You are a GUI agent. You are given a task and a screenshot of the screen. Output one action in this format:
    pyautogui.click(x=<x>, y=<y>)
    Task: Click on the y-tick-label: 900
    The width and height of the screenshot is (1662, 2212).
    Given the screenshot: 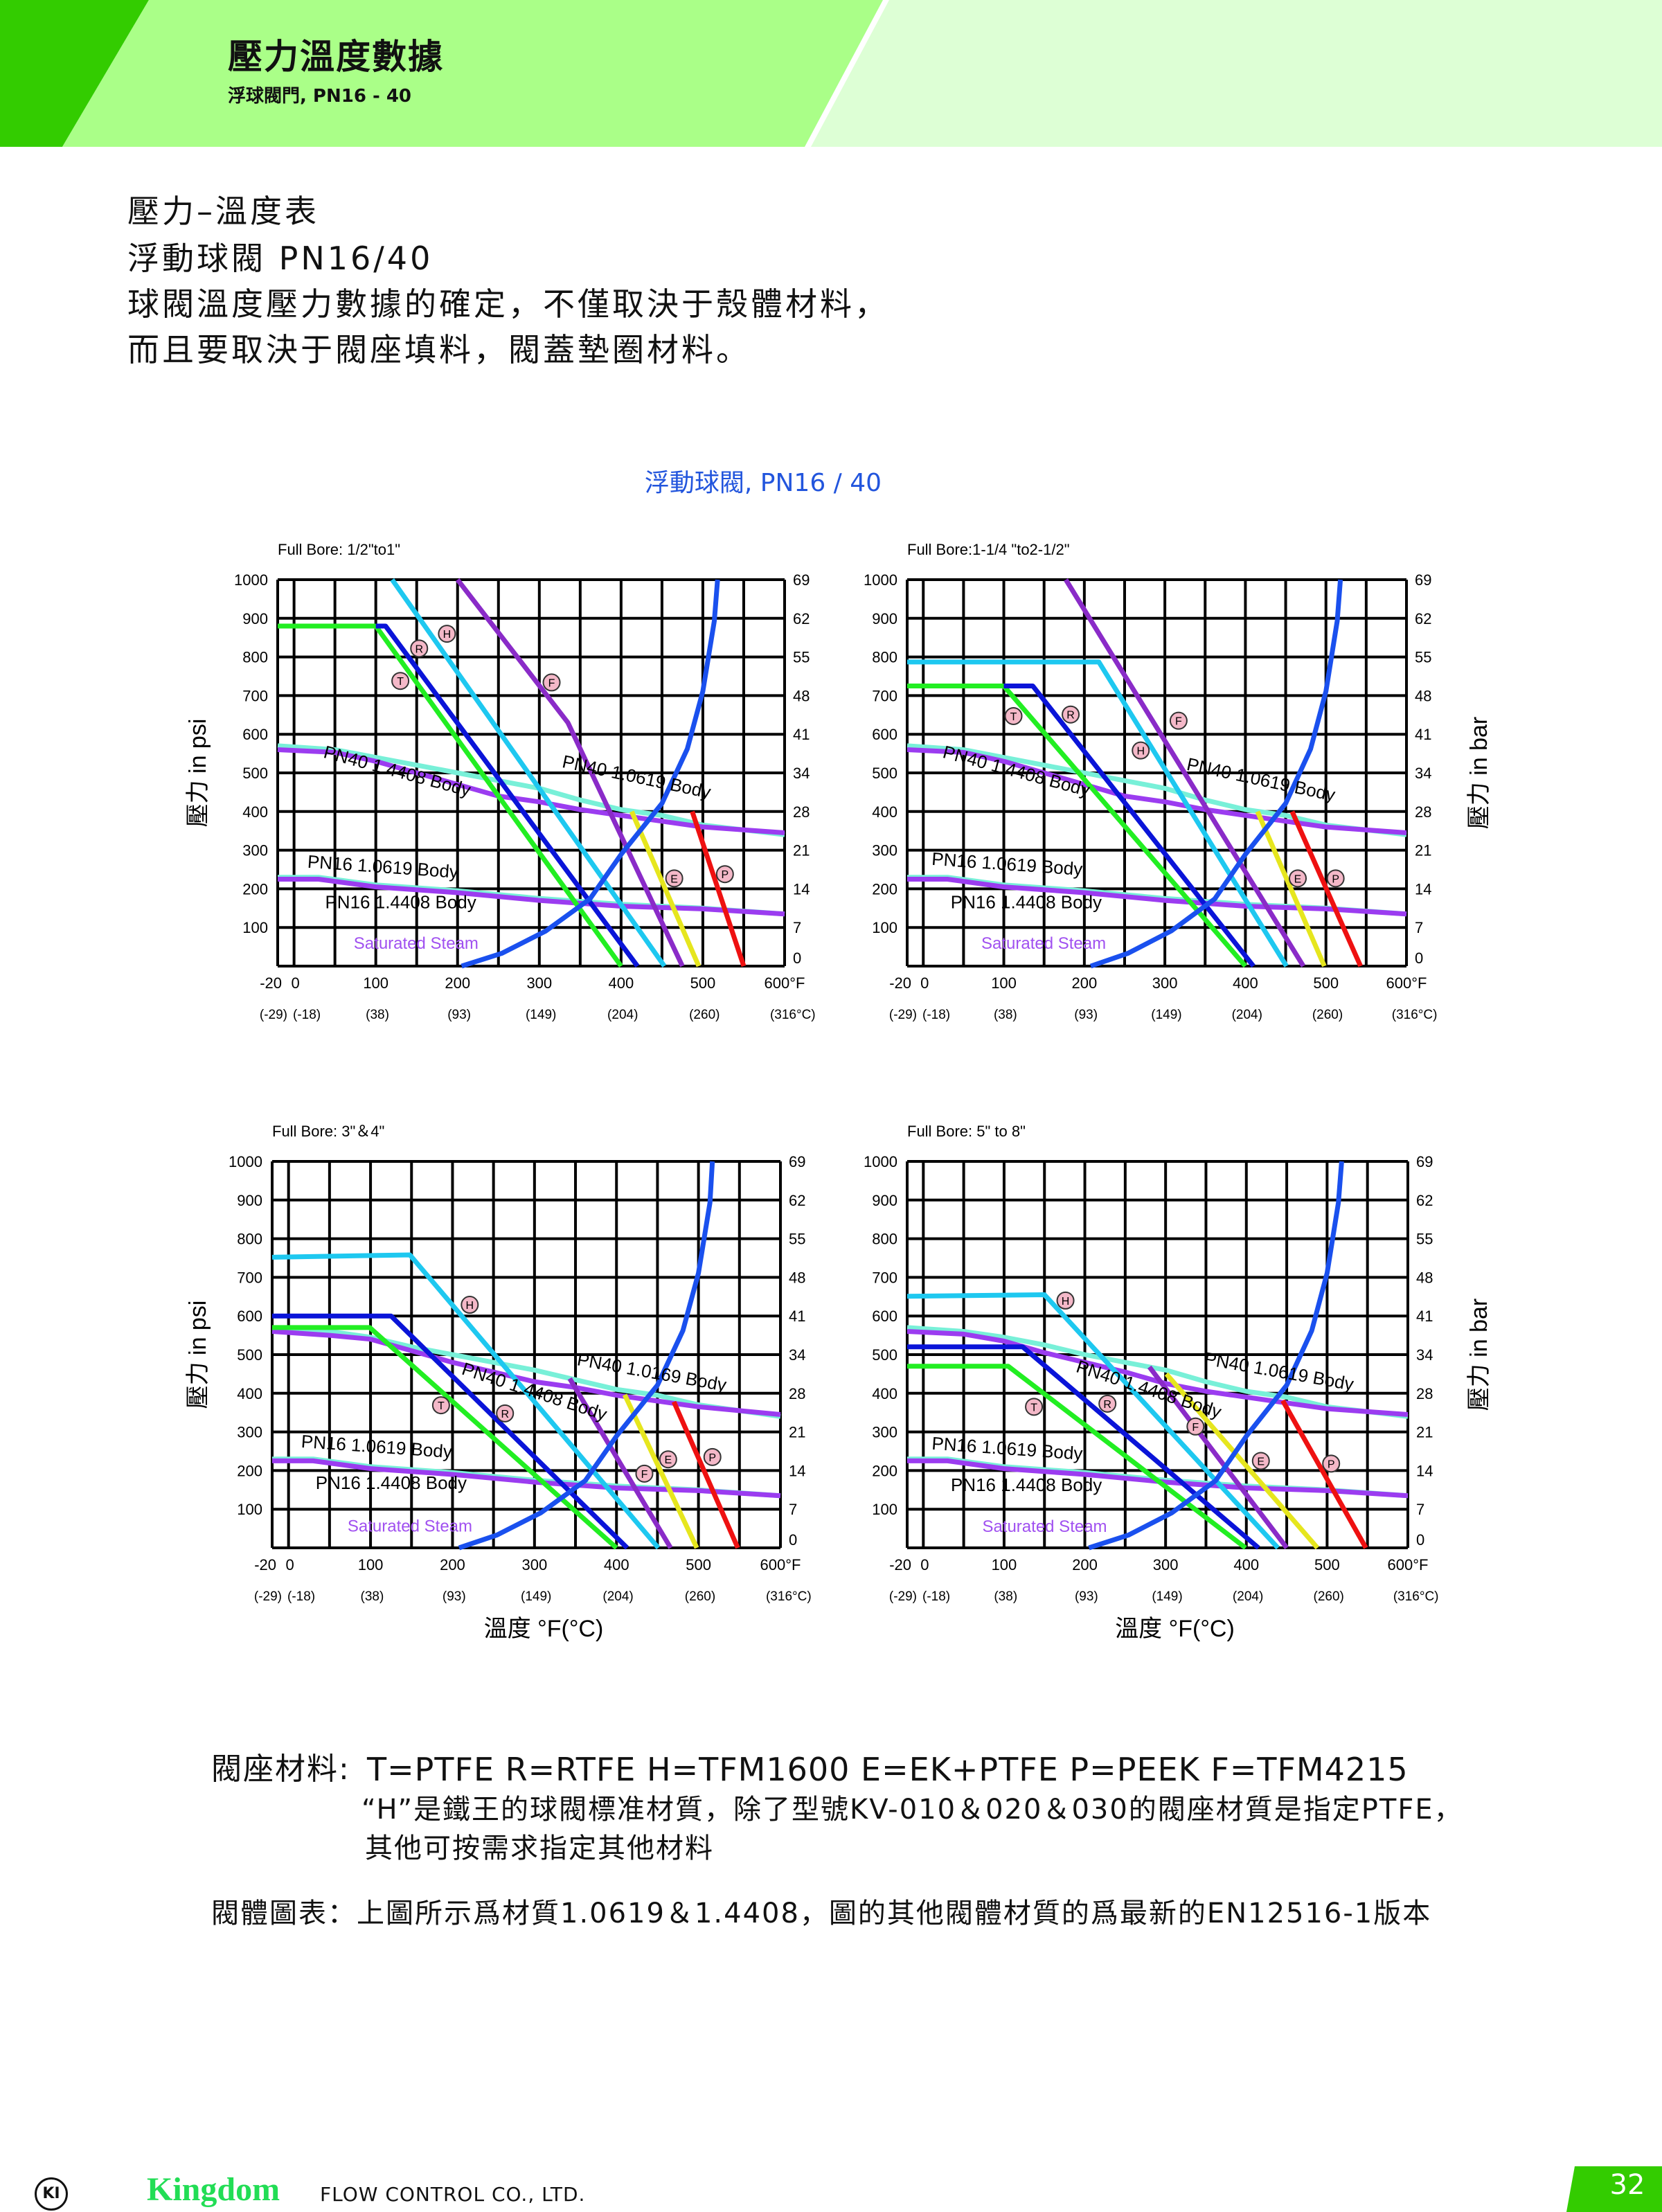 What is the action you would take?
    pyautogui.click(x=885, y=619)
    